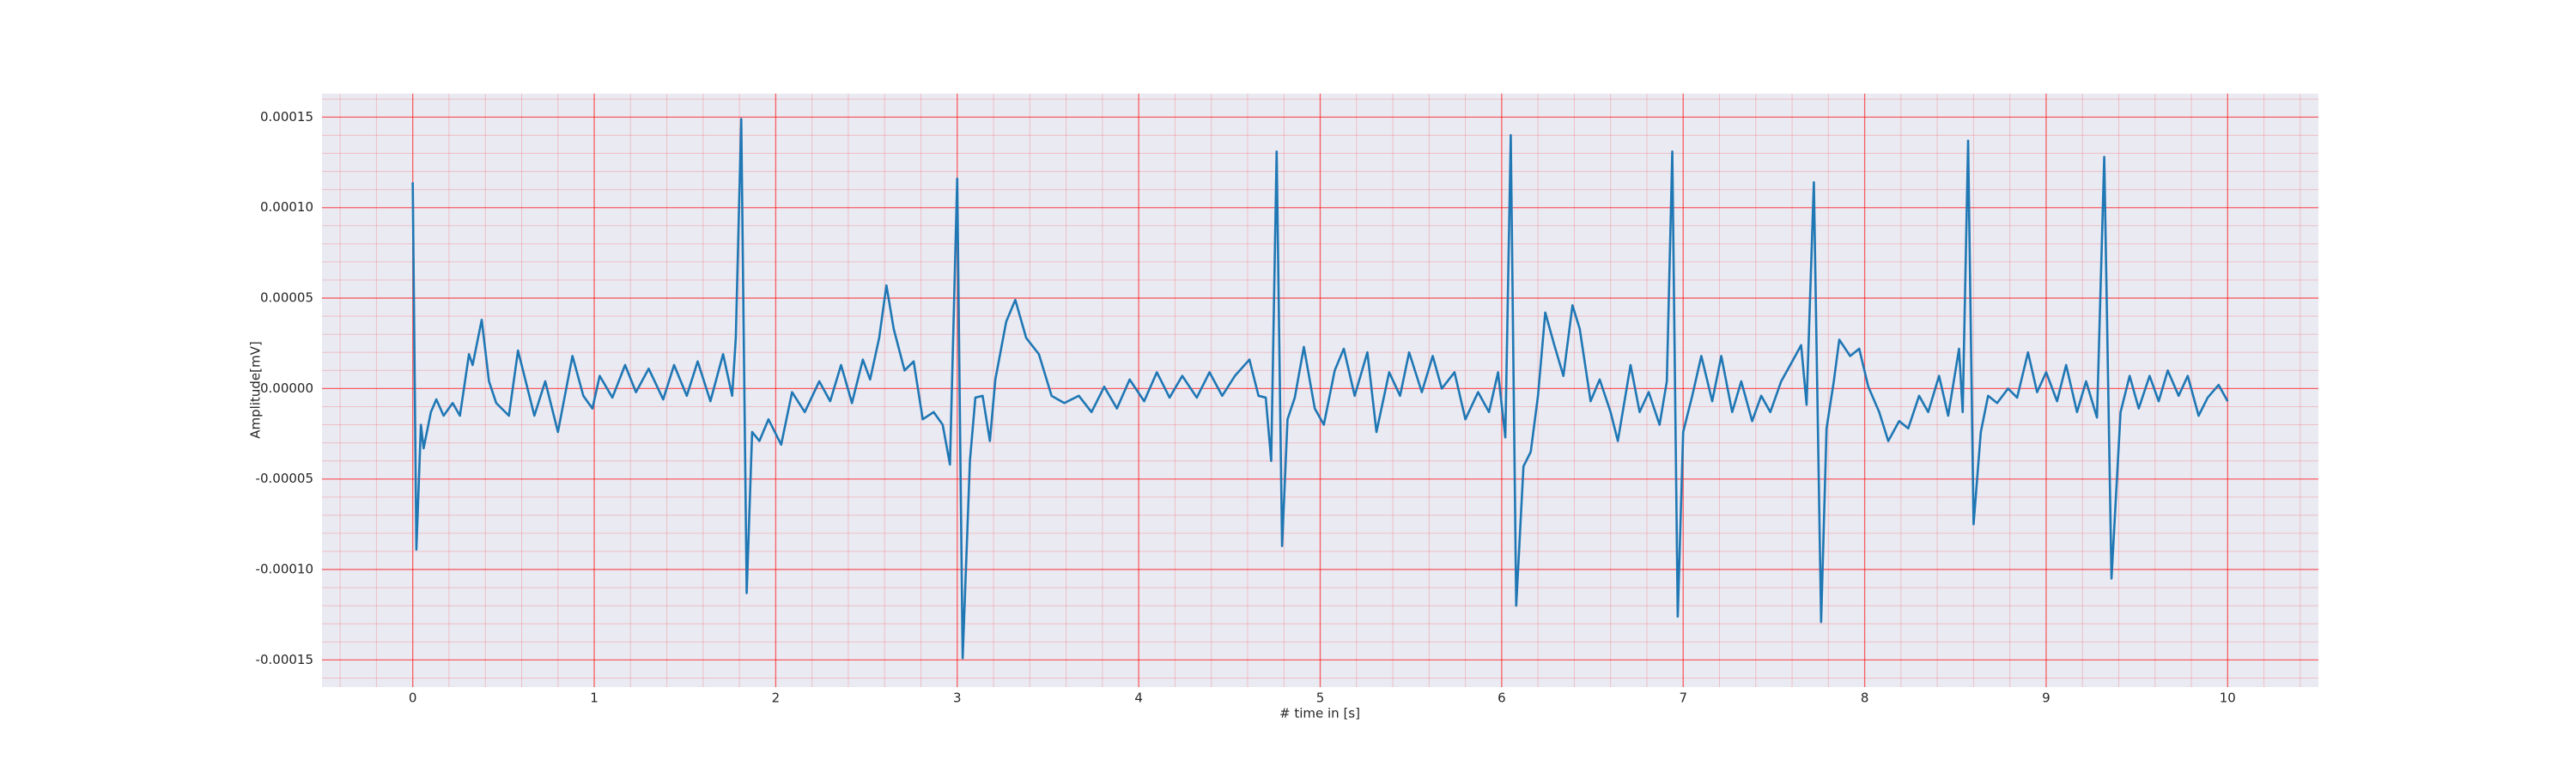 The height and width of the screenshot is (773, 2576). What do you see at coordinates (256, 389) in the screenshot?
I see `y-axis-label: Amplitude[mV]` at bounding box center [256, 389].